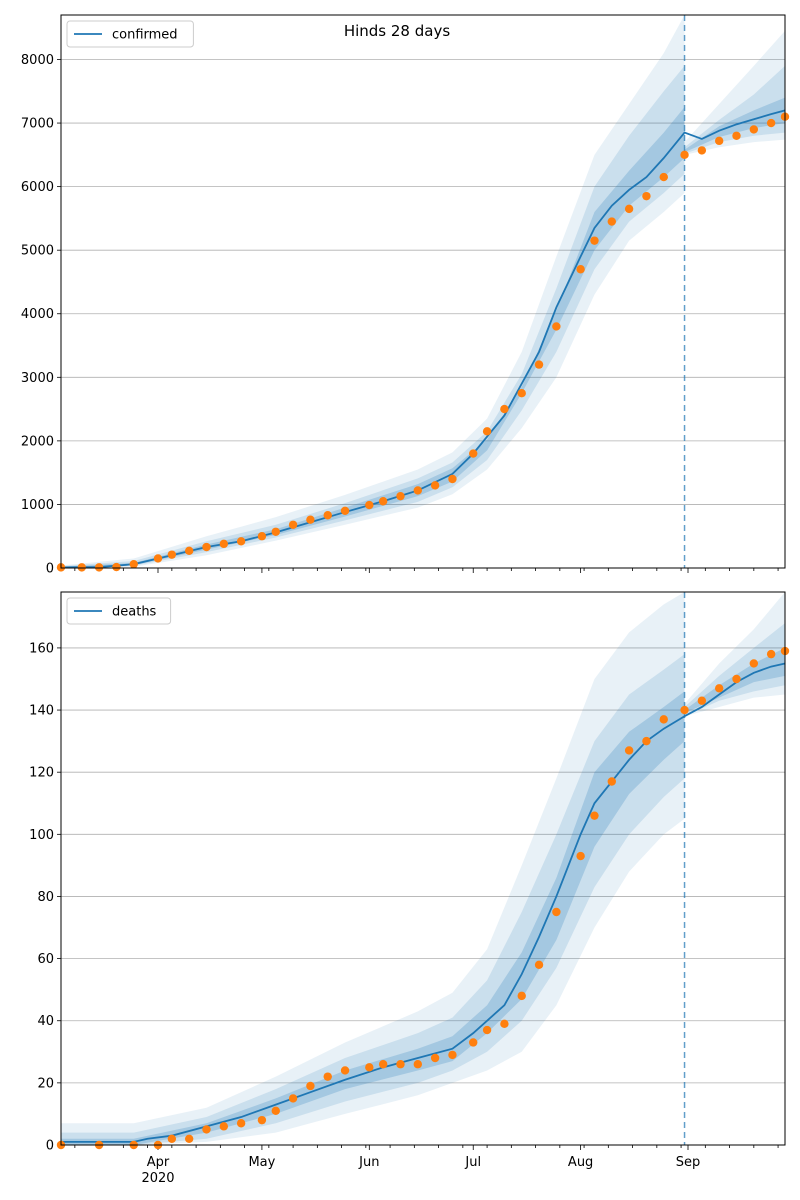 This screenshot has height=1200, width=800. Describe the element at coordinates (145, 35) in the screenshot. I see `legend-label: confirmed` at that location.